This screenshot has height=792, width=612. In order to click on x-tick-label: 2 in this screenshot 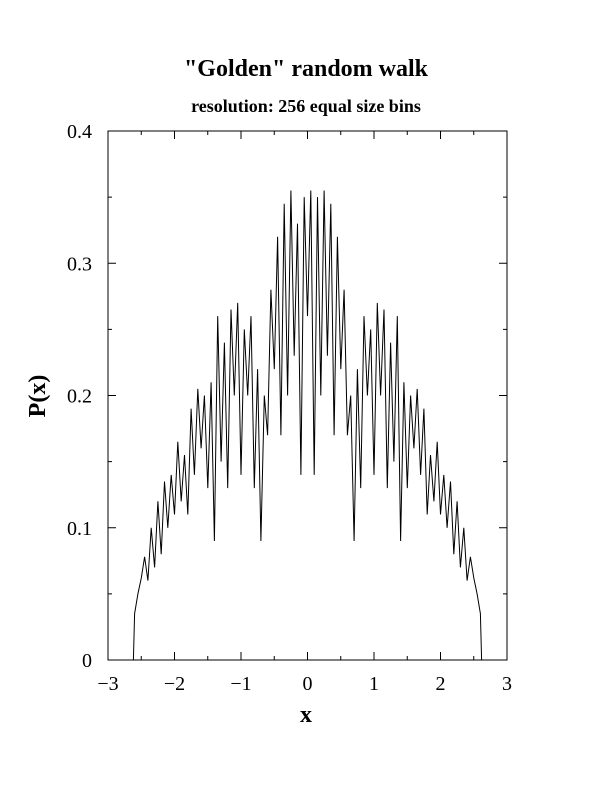, I will do `click(441, 684)`.